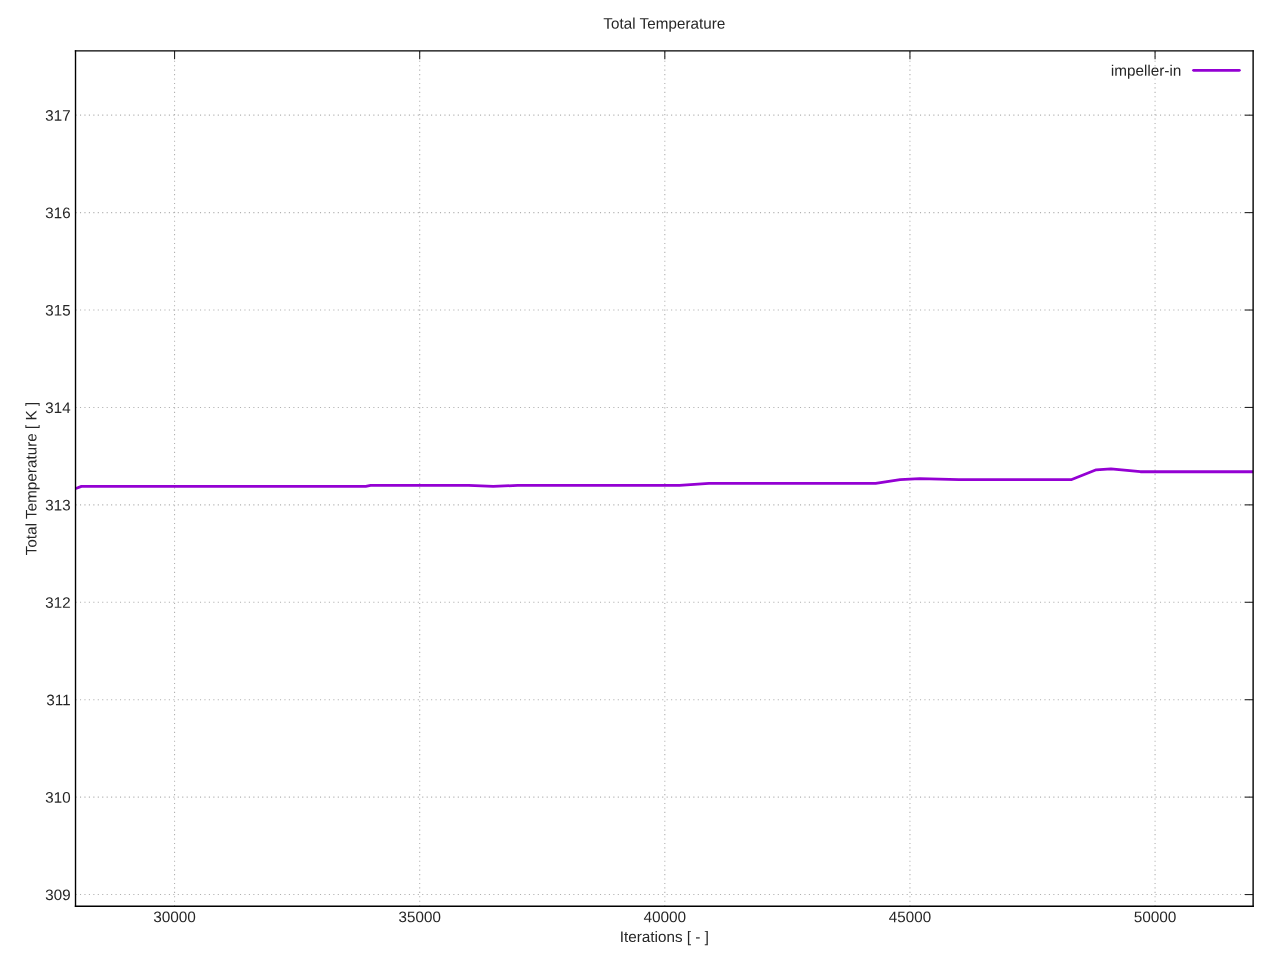 The height and width of the screenshot is (960, 1280). I want to click on line-series, so click(664, 478).